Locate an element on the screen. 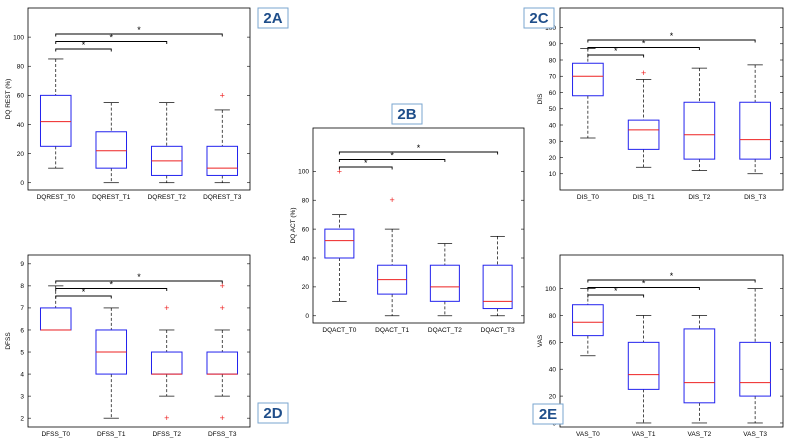  y-axis-label: DFSS is located at coordinates (8, 341).